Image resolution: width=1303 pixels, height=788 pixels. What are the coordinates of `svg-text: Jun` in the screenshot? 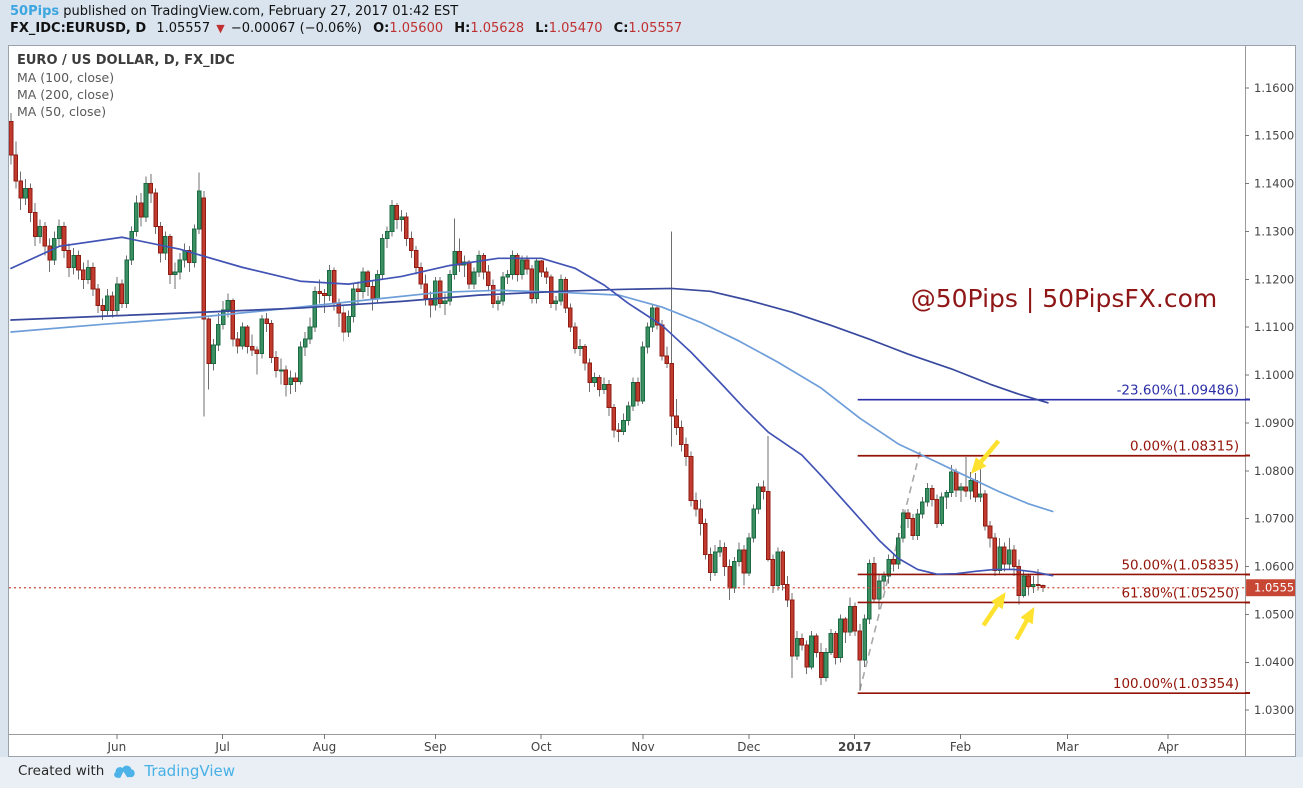 It's located at (116, 747).